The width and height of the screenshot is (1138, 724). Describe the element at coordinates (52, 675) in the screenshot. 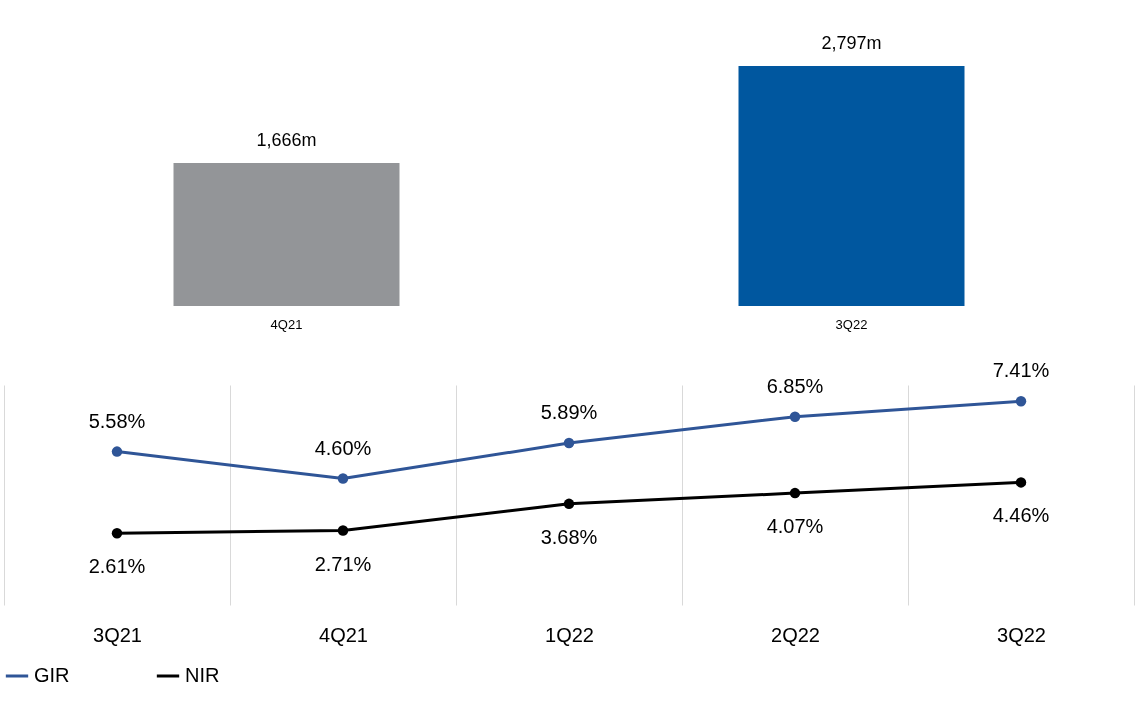

I see `legend-label: GIR` at that location.